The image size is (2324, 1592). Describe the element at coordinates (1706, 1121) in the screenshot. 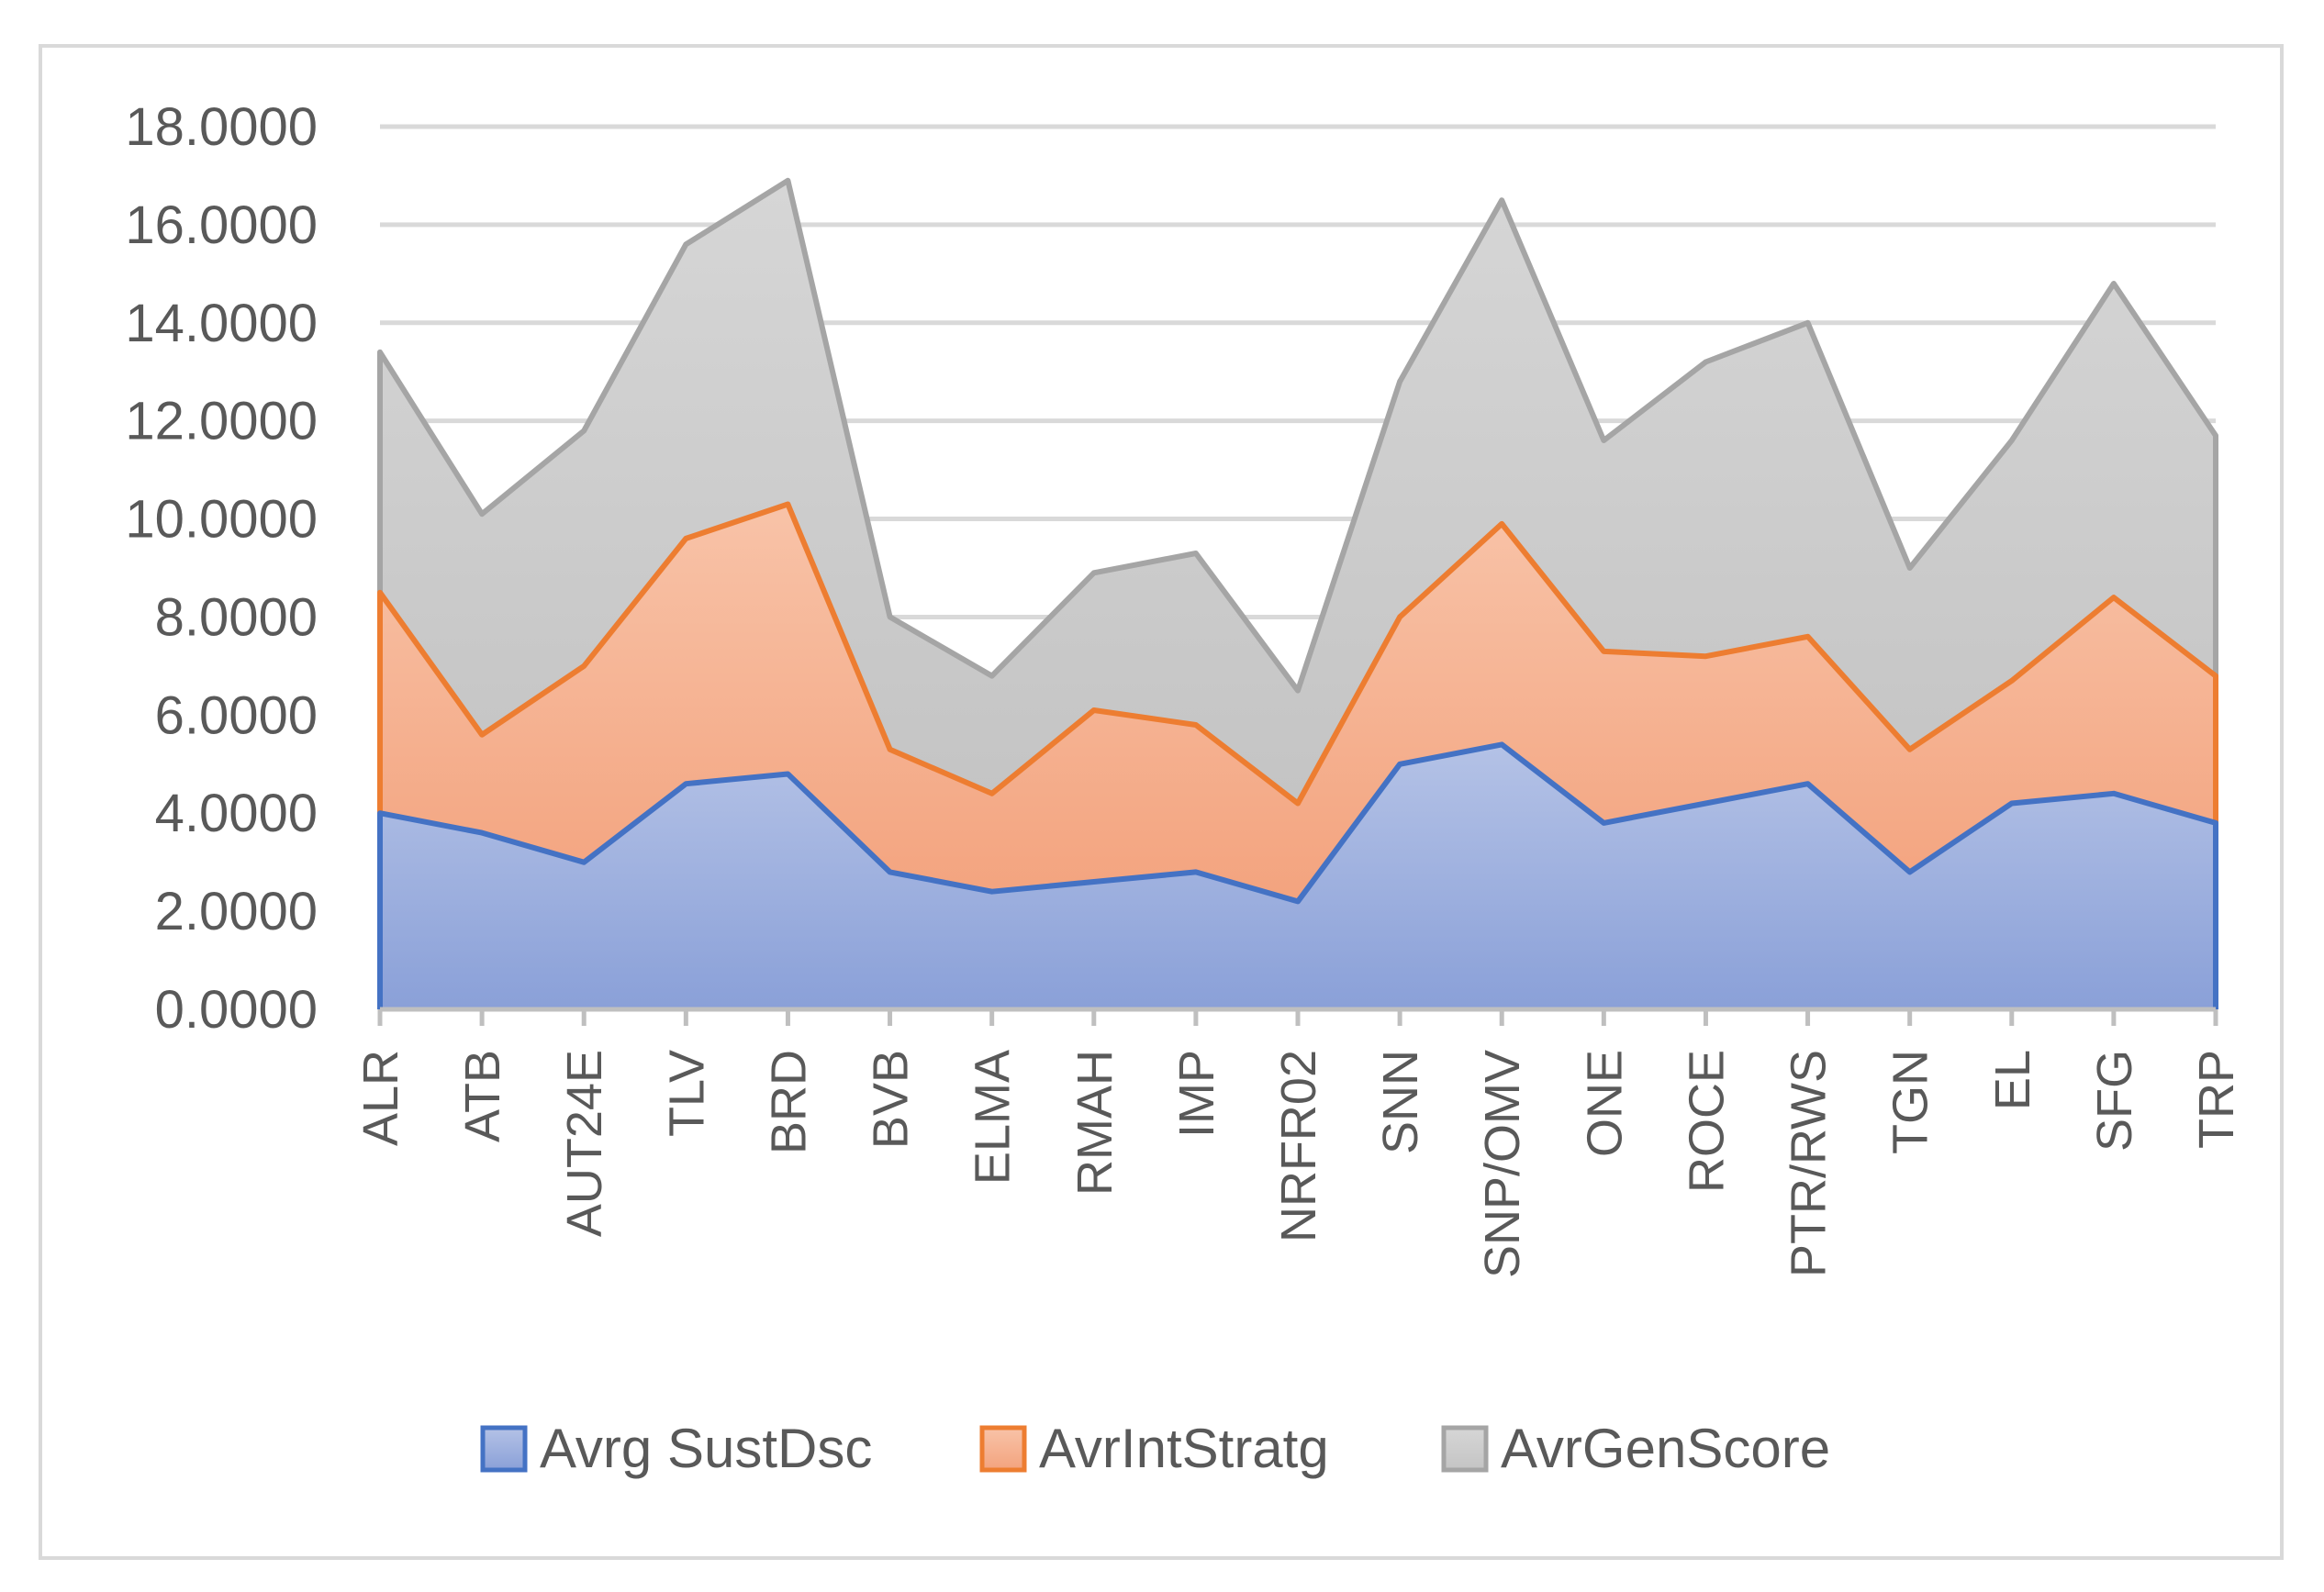

I see `x-tick-label: ROCE` at that location.